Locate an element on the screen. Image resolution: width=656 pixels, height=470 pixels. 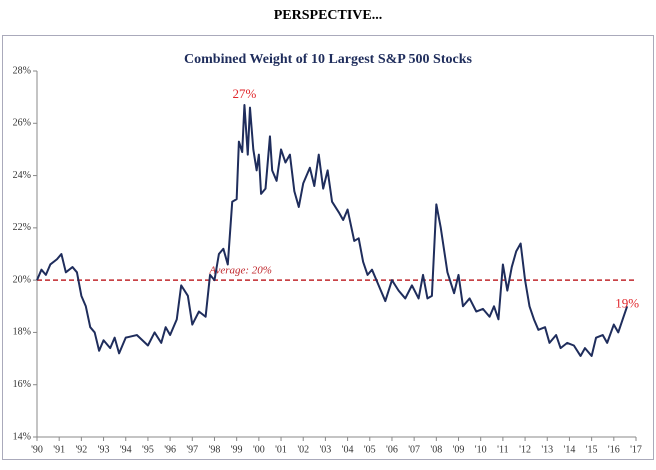
x-tick-label: '97 is located at coordinates (192, 449).